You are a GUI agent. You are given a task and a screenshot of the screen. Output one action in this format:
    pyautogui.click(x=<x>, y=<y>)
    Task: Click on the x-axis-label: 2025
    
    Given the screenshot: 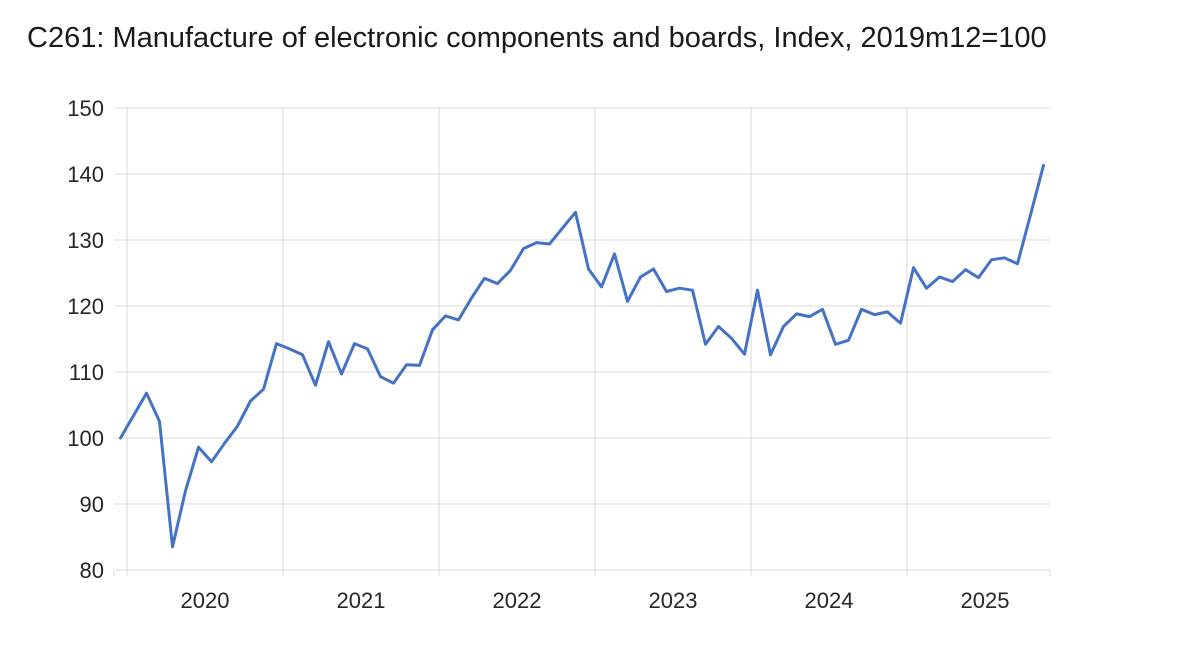 What is the action you would take?
    pyautogui.click(x=985, y=600)
    